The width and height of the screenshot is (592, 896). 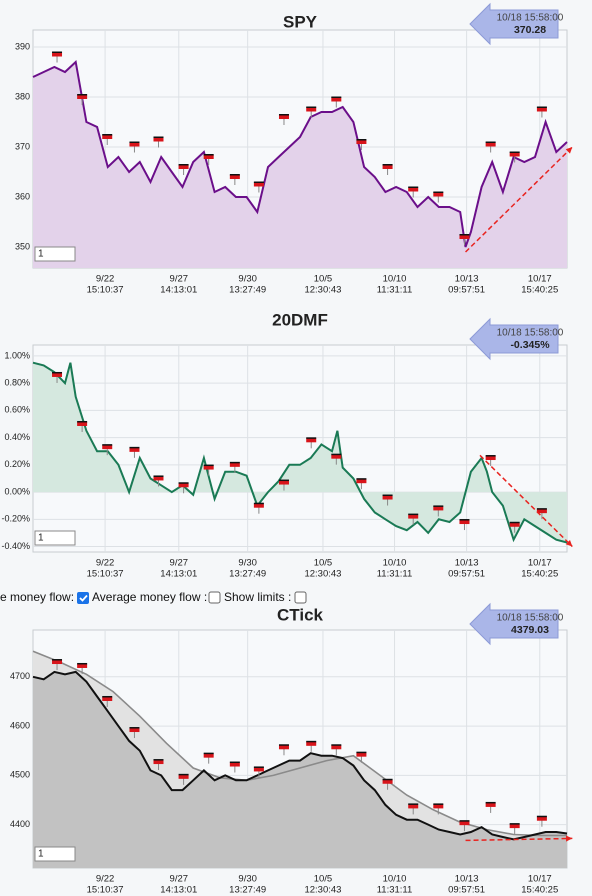 I want to click on y-tick-label: 4500, so click(x=20, y=775).